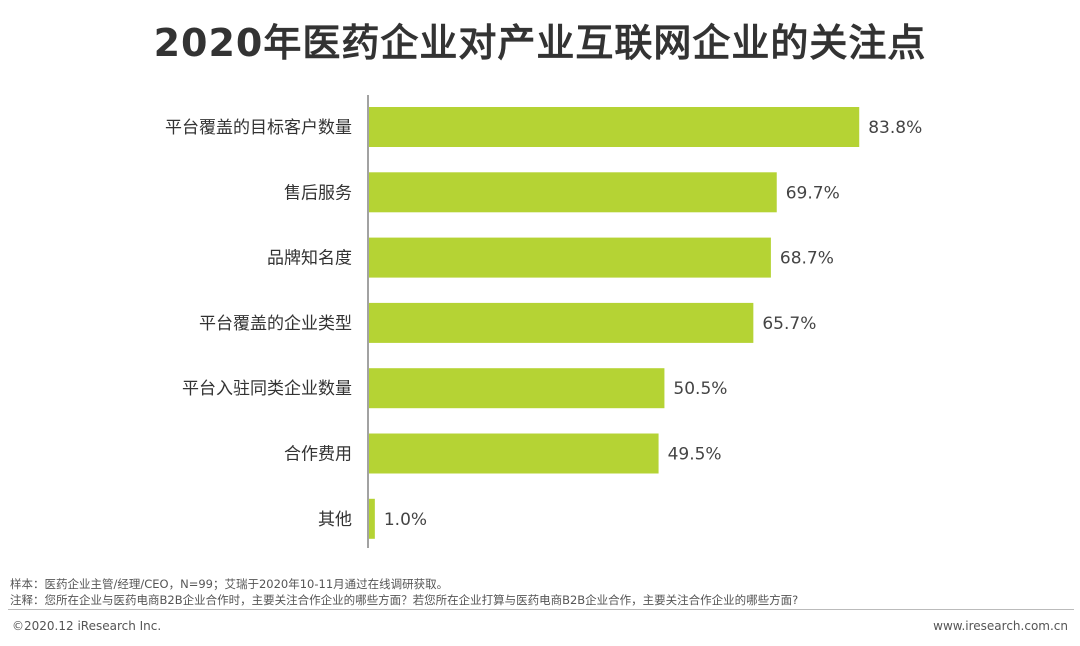 This screenshot has height=646, width=1080. I want to click on category-label-4: 平台覆盖的企业类型, so click(275, 324).